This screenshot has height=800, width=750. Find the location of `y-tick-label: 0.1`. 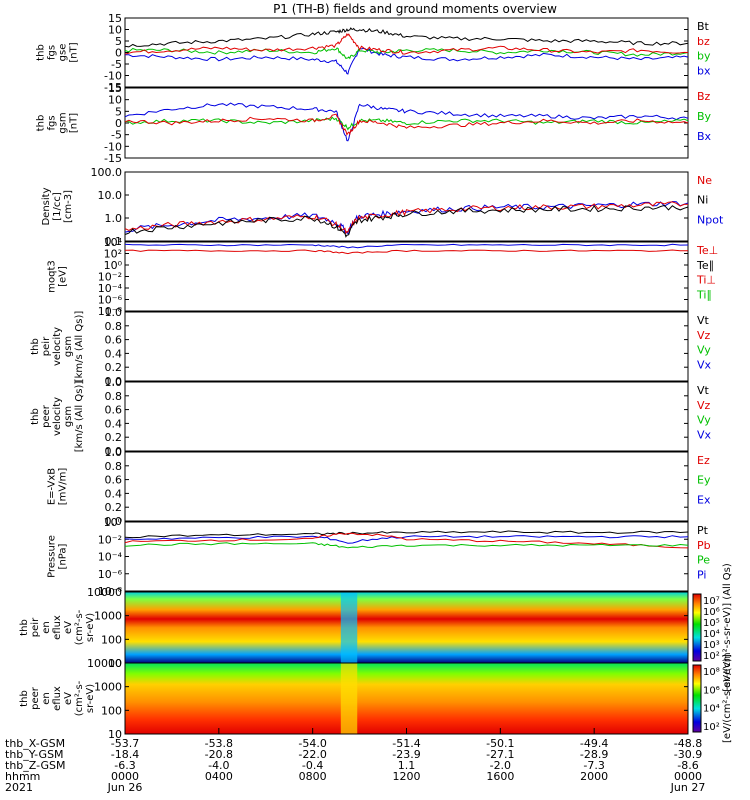

y-tick-label: 0.1 is located at coordinates (114, 241).